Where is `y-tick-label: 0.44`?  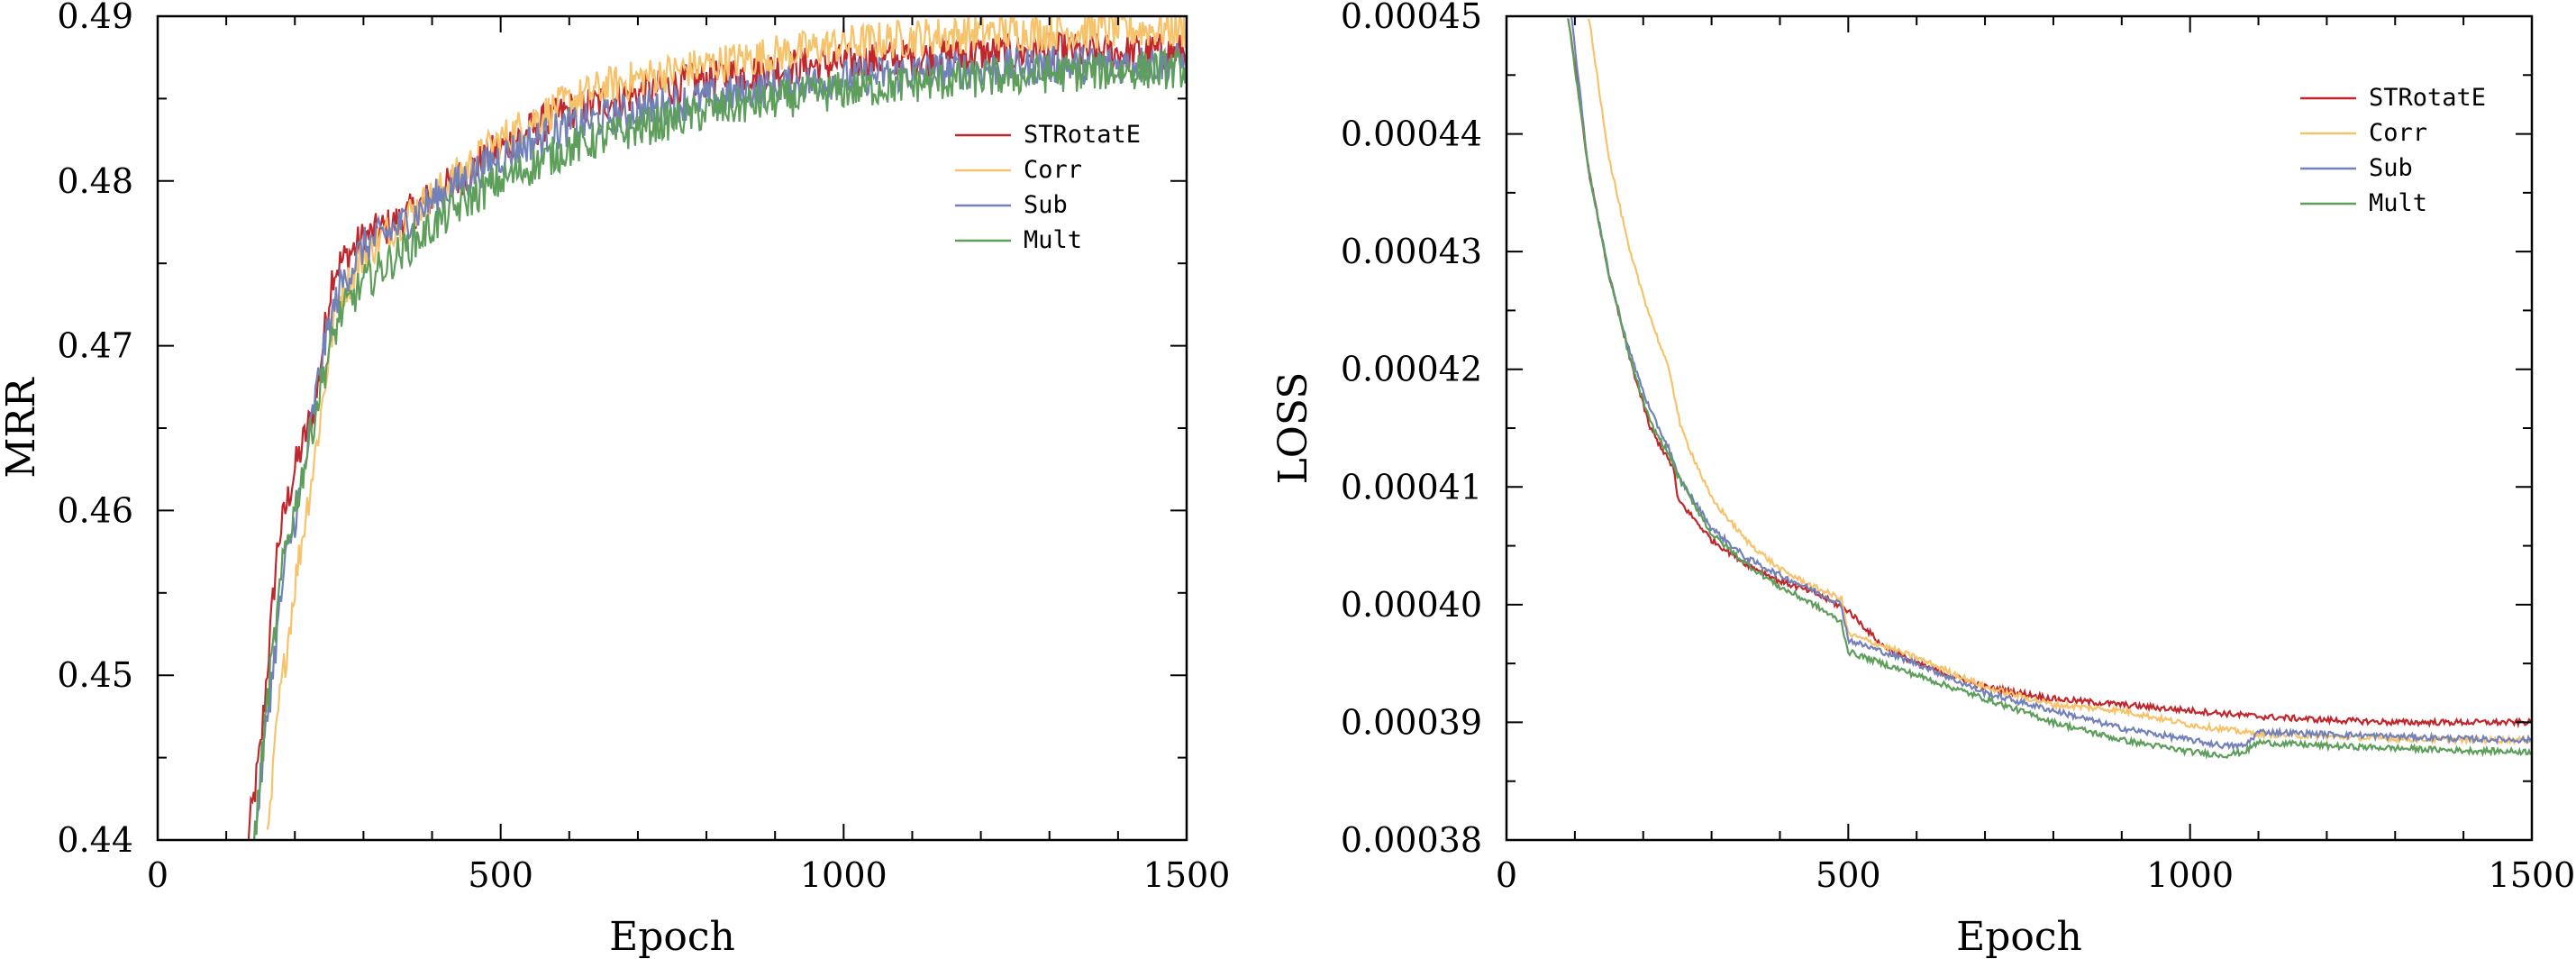
y-tick-label: 0.44 is located at coordinates (95, 840).